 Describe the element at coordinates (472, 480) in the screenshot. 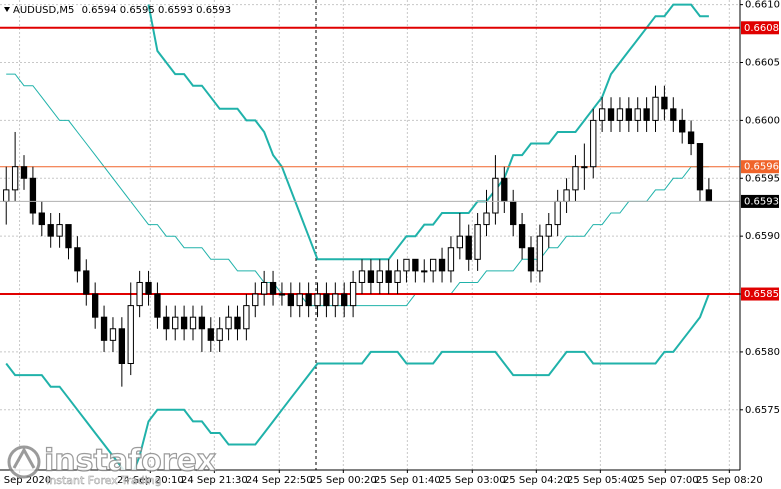

I see `x-tick-label: 25 Sep 03:00` at that location.